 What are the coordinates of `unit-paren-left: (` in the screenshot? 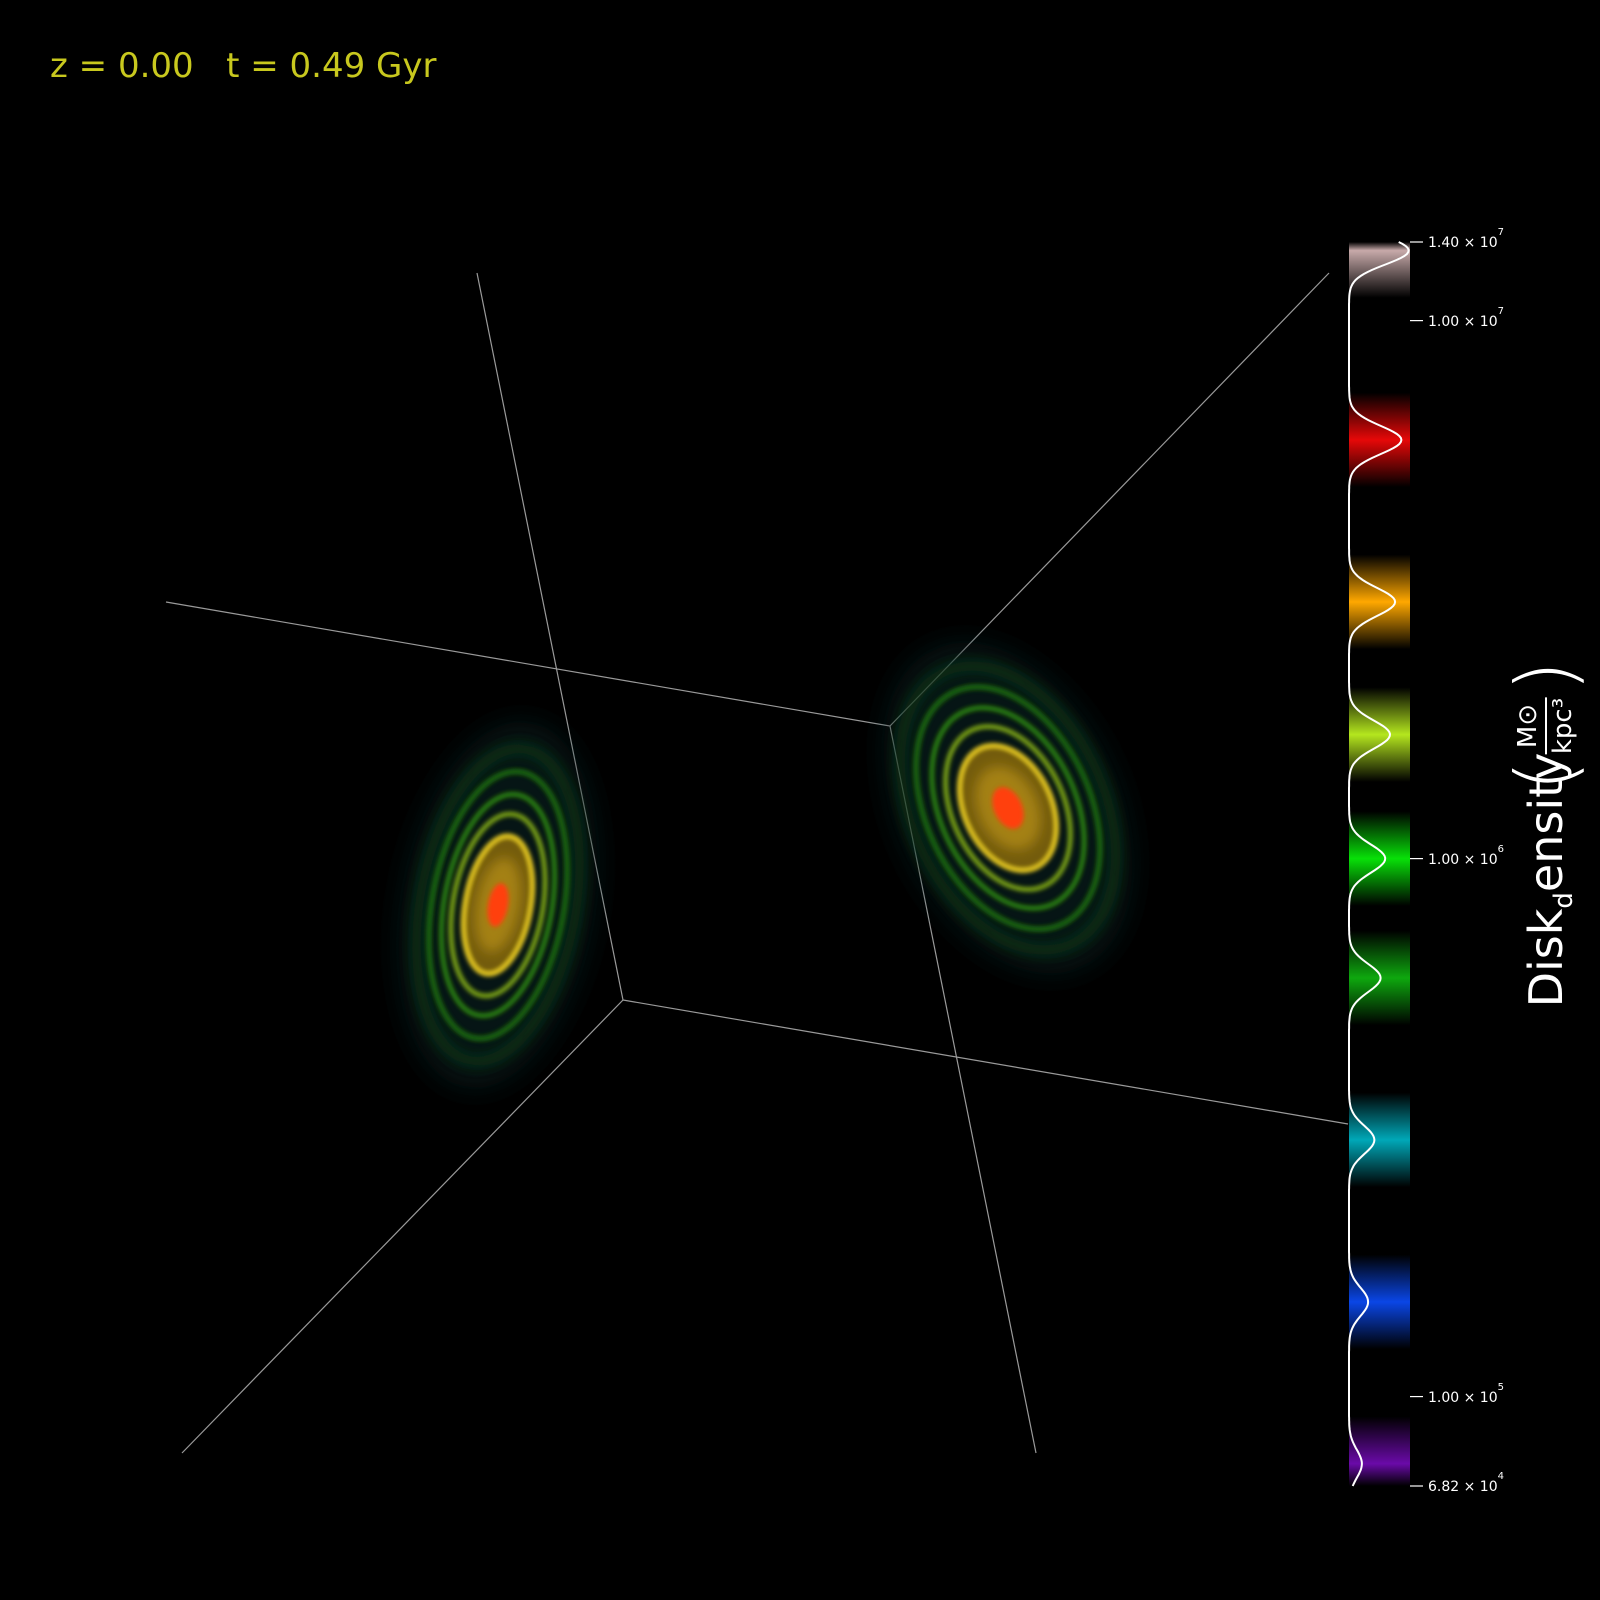 It's located at (1545, 776).